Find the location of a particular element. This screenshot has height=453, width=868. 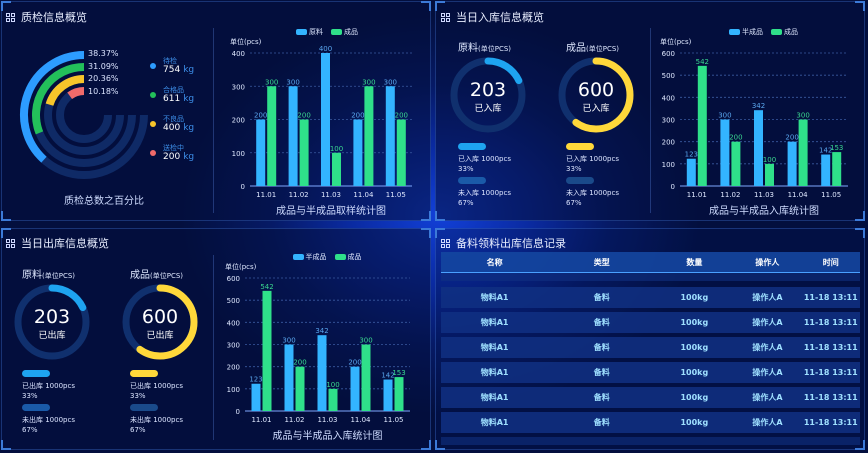

column-header: 数量 is located at coordinates (694, 262).